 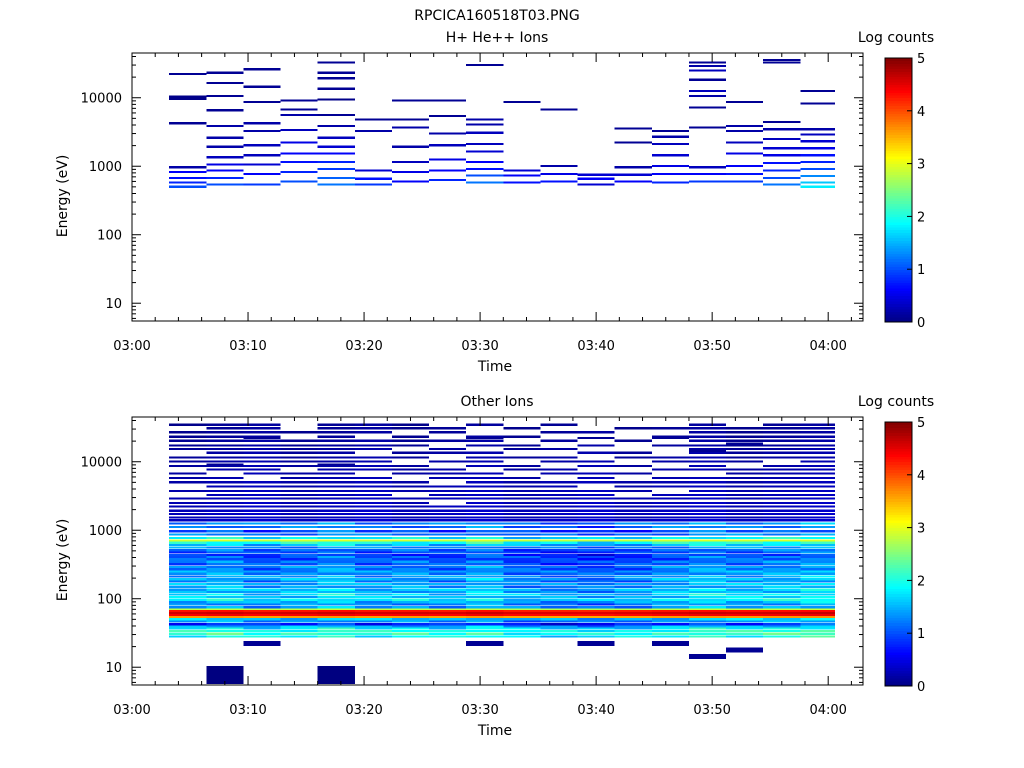 What do you see at coordinates (113, 668) in the screenshot?
I see `y-tick-label: 10` at bounding box center [113, 668].